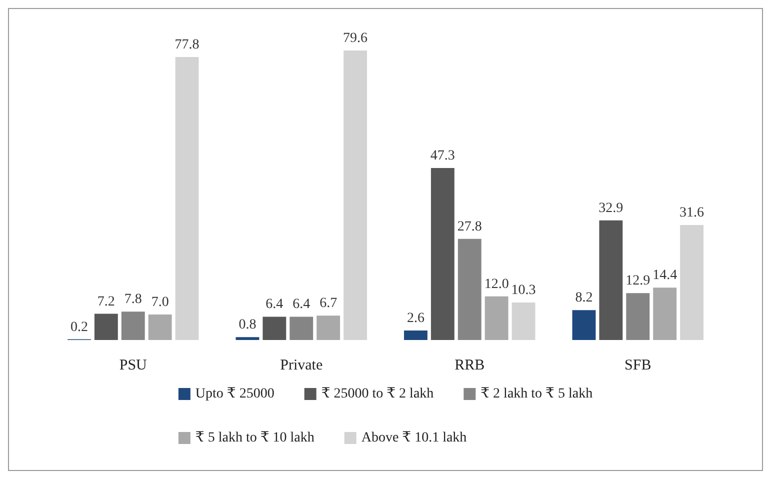 This screenshot has height=479, width=771. I want to click on x-tick-label: RRB, so click(469, 366).